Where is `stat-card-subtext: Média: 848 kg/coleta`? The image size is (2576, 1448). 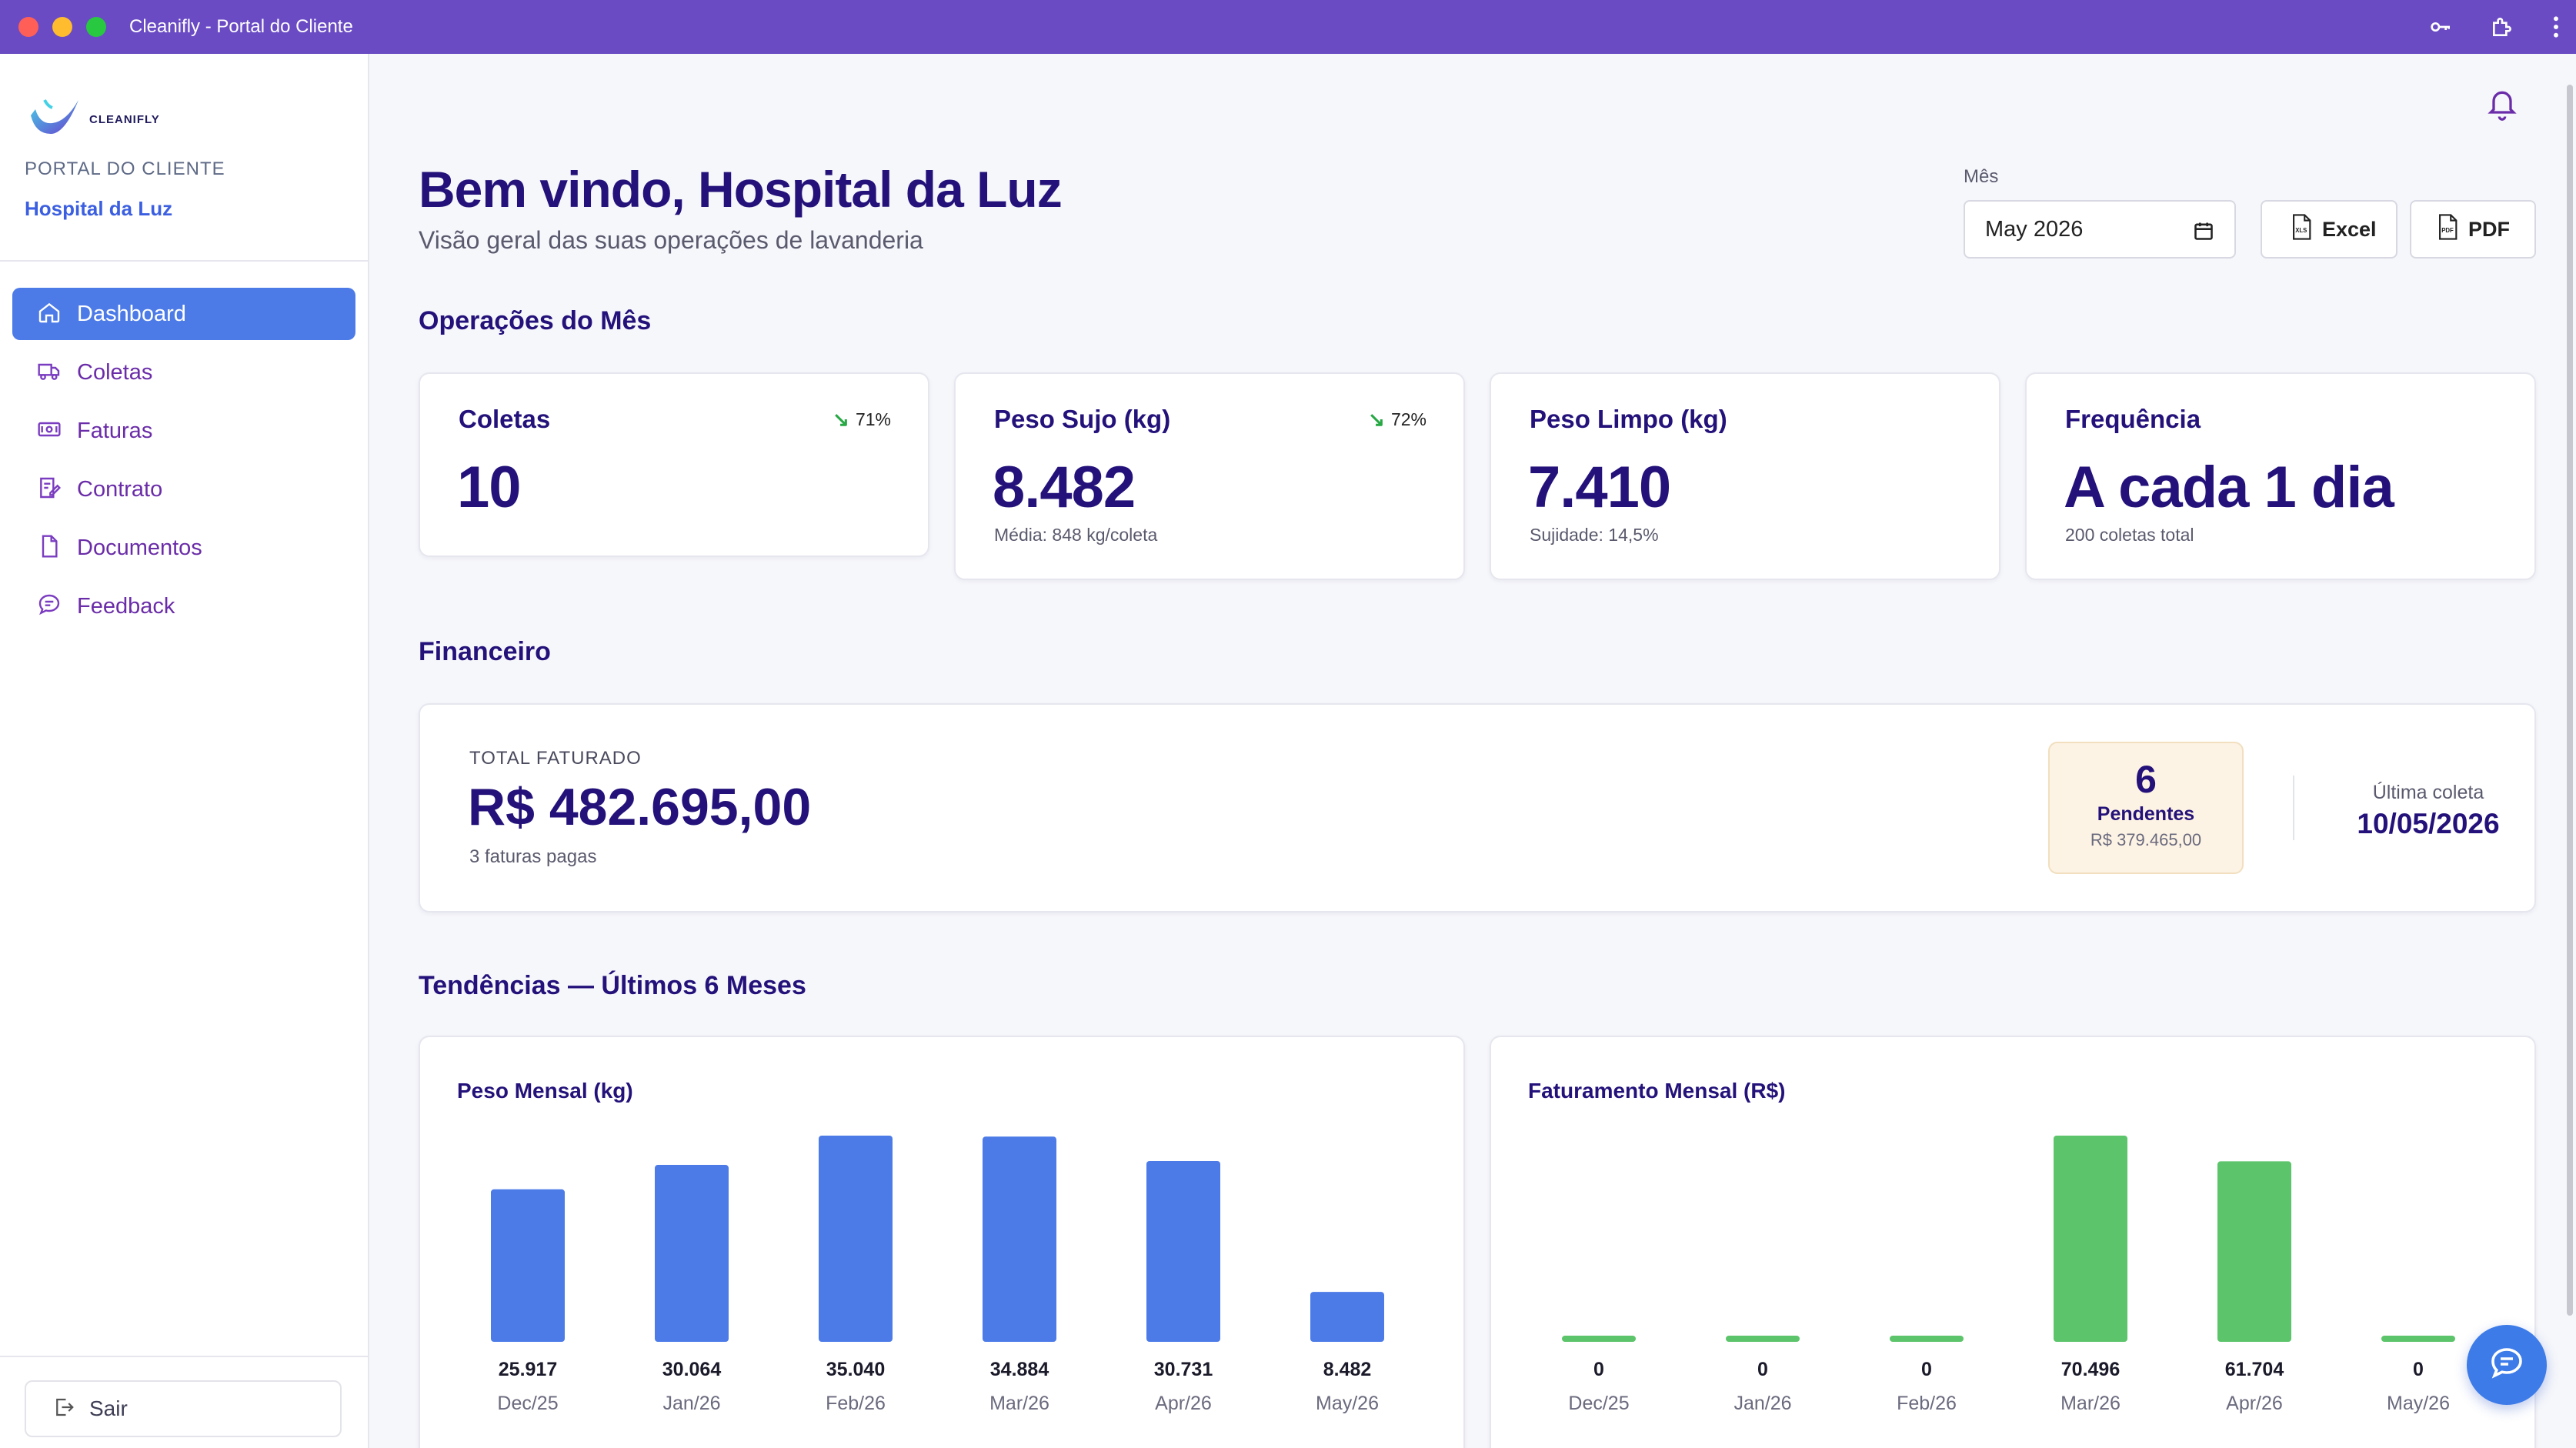
stat-card-subtext: Média: 848 kg/coleta is located at coordinates (1076, 535).